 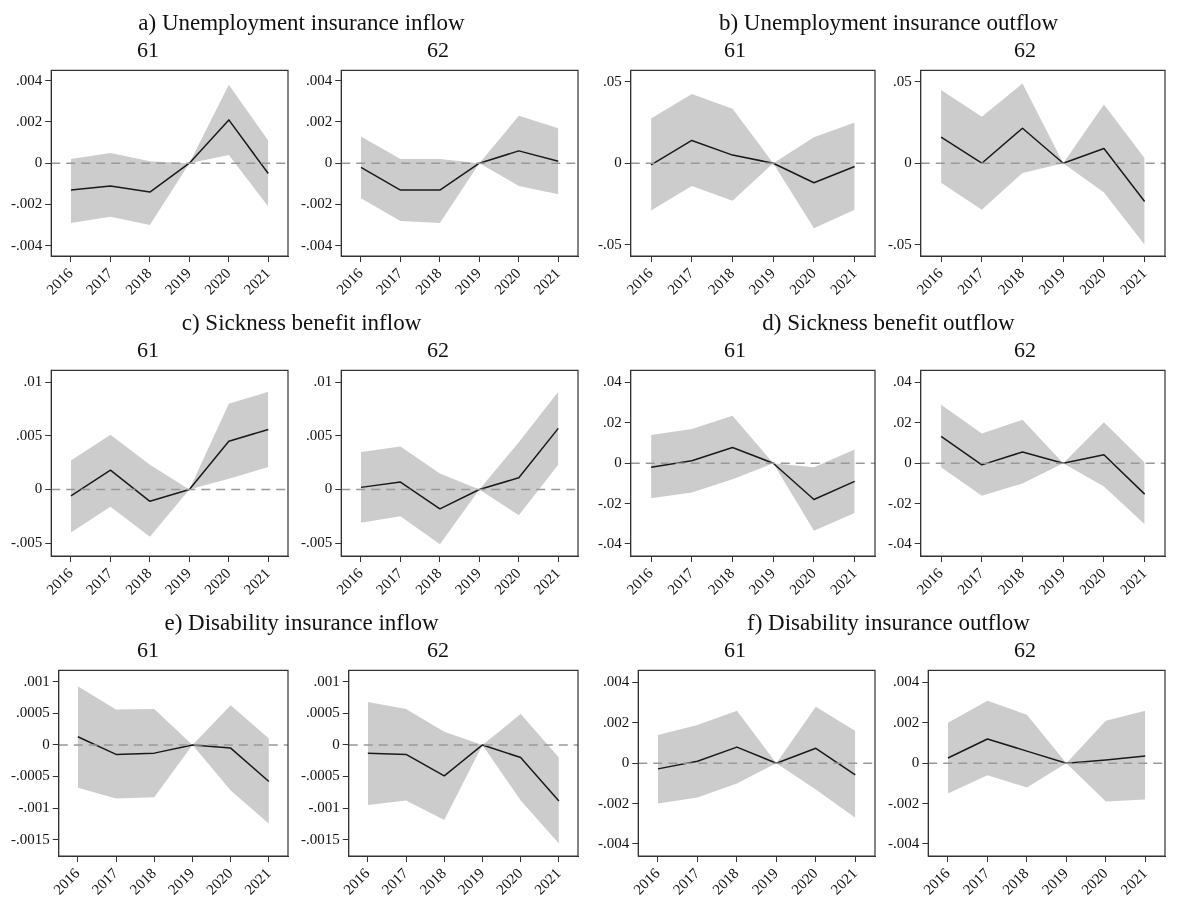 What do you see at coordinates (888, 623) in the screenshot?
I see `chart-title: f) Disability insurance outflow` at bounding box center [888, 623].